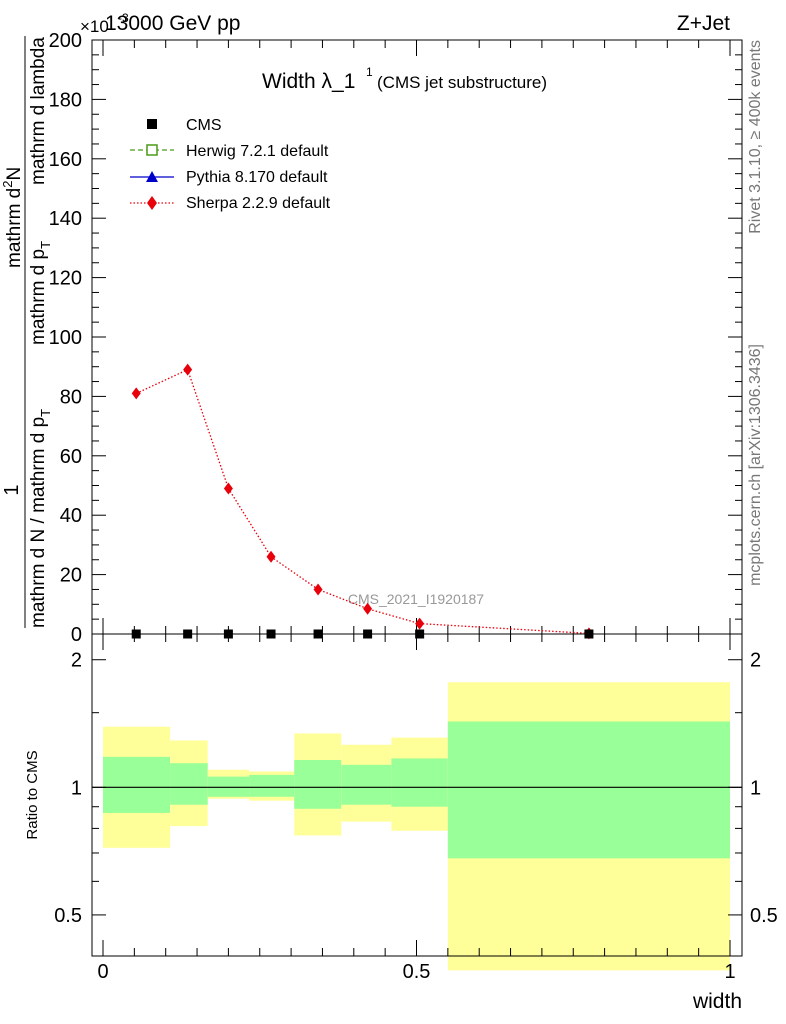  I want to click on svg-text: mathrm d2N, so click(12, 217).